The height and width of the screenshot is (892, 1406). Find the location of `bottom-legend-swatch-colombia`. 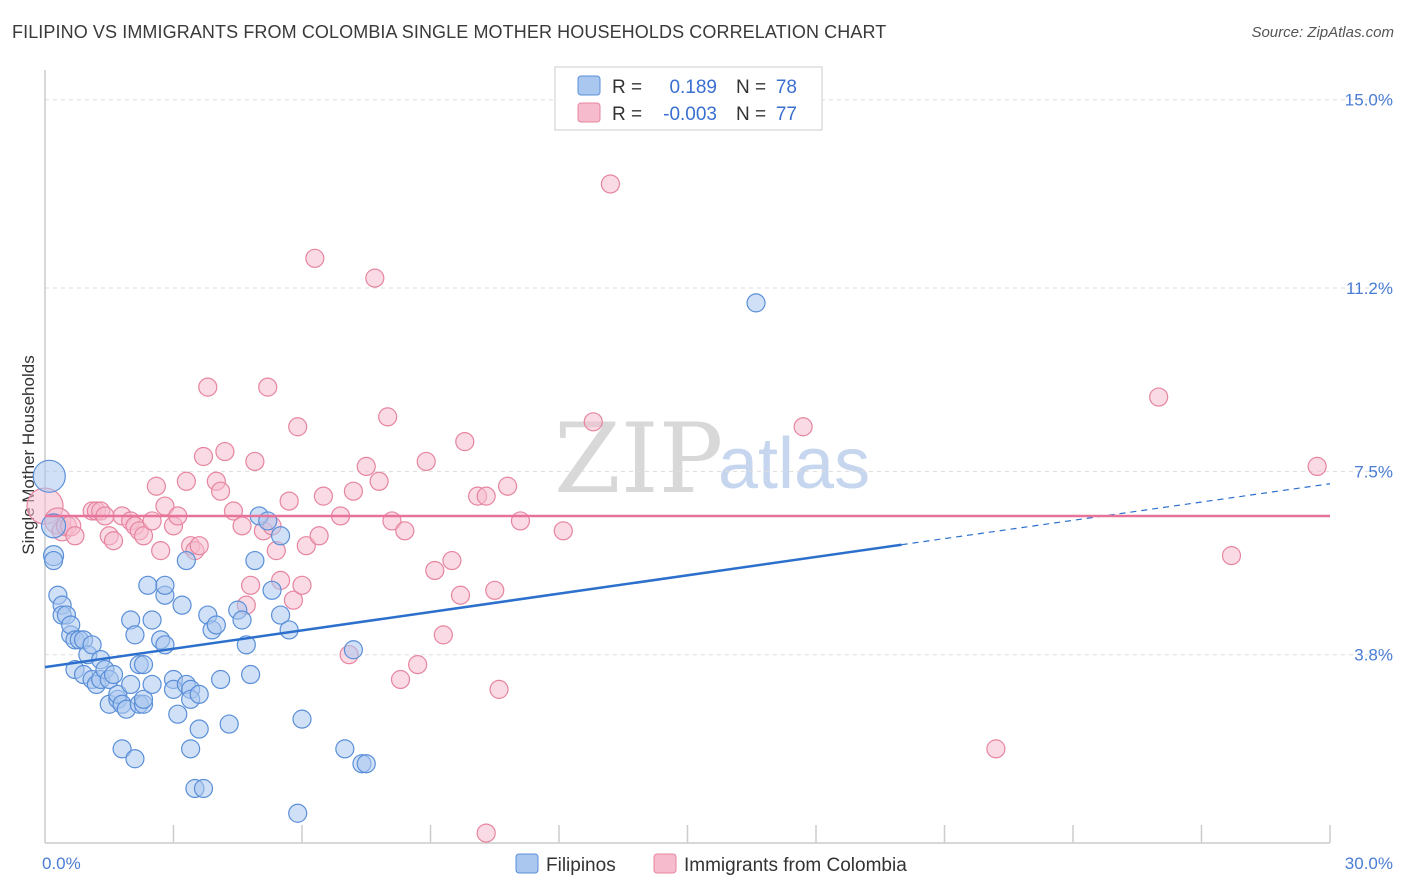

bottom-legend-swatch-colombia is located at coordinates (665, 863).